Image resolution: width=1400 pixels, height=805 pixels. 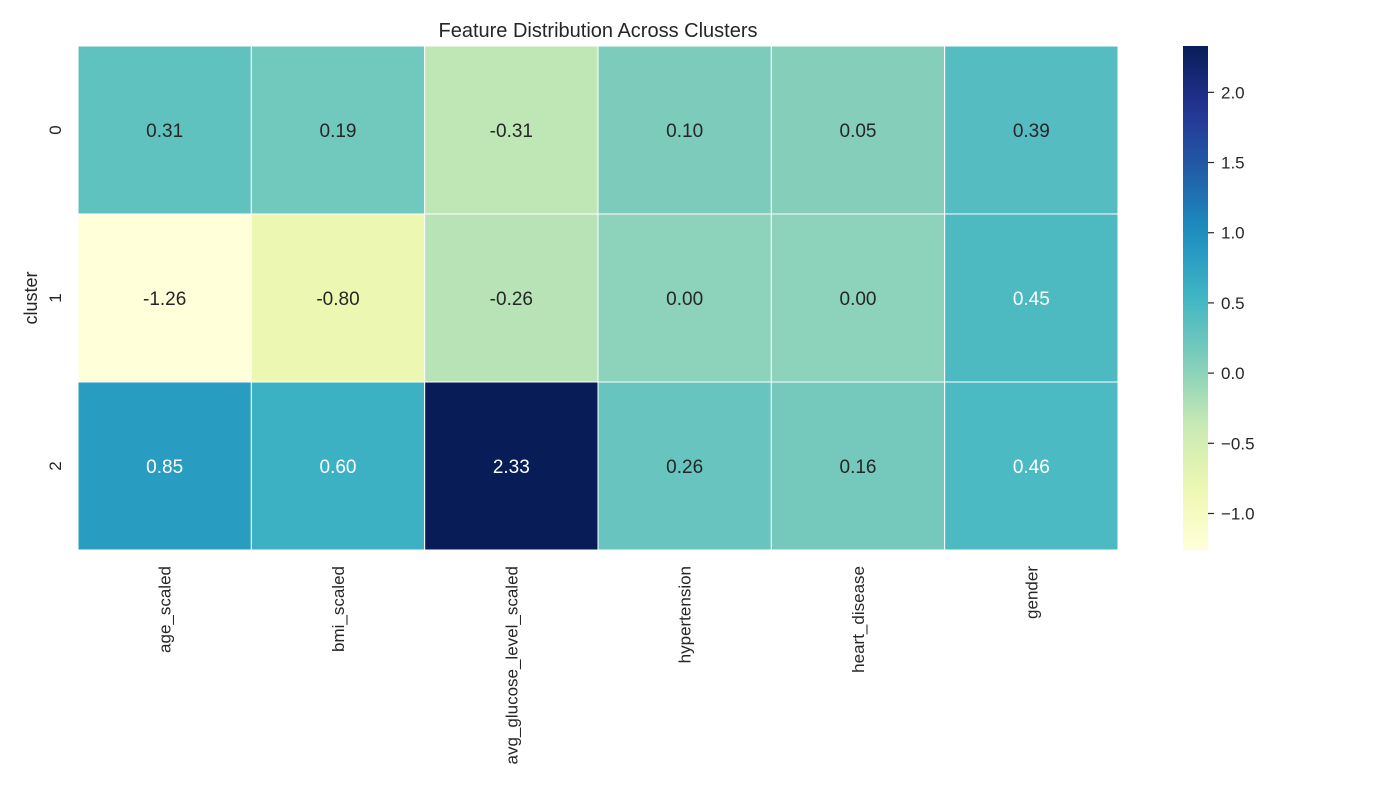 I want to click on cell-value-label: 0.19, so click(x=338, y=131).